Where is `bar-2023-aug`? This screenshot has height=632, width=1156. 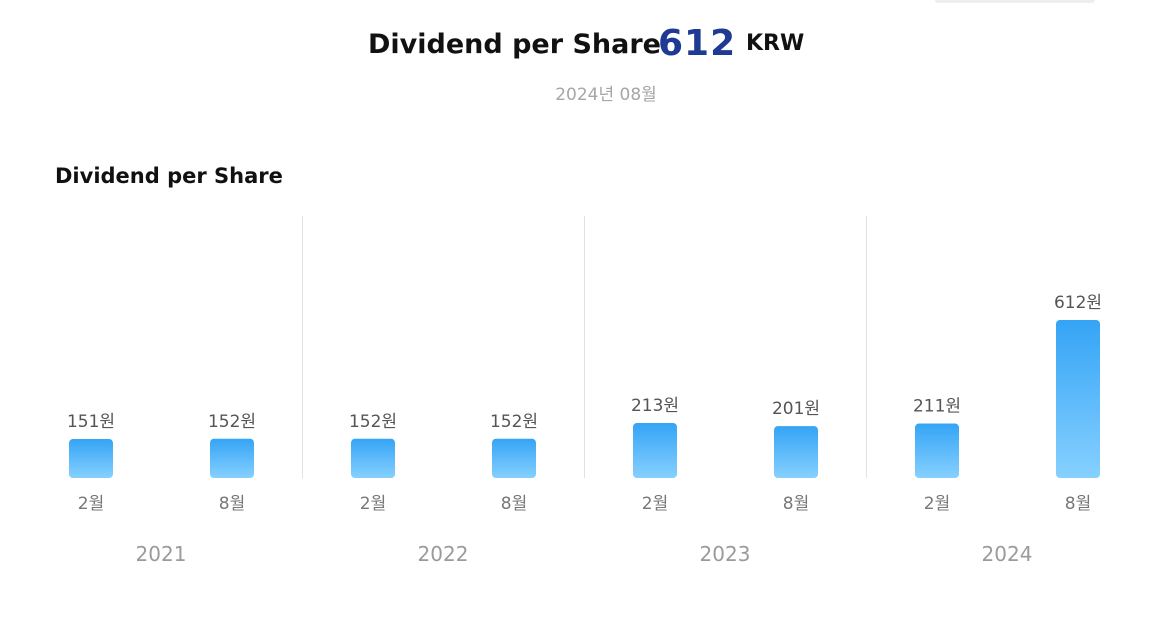
bar-2023-aug is located at coordinates (796, 452).